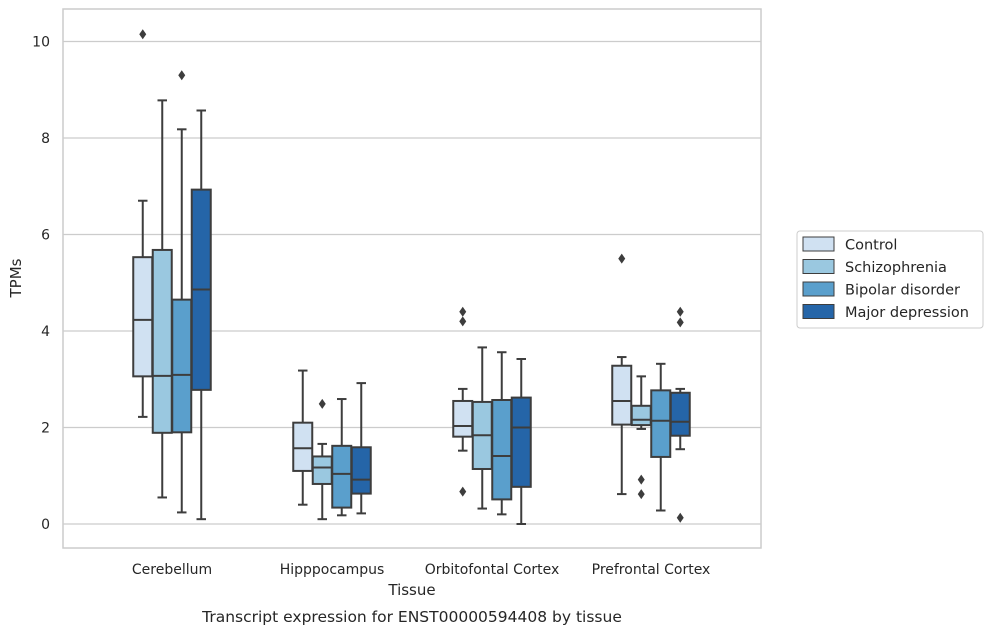 The image size is (992, 634). I want to click on y-tick-label: 2, so click(45, 429).